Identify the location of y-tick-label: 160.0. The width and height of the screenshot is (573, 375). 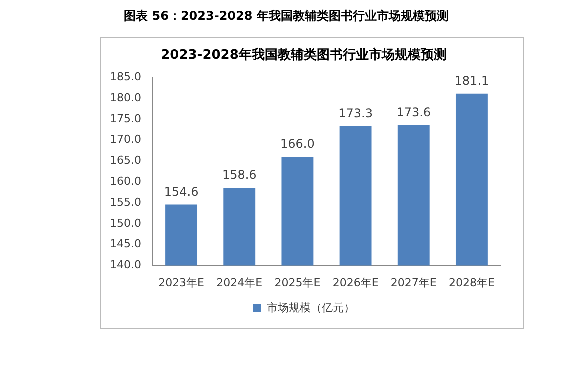
(126, 181).